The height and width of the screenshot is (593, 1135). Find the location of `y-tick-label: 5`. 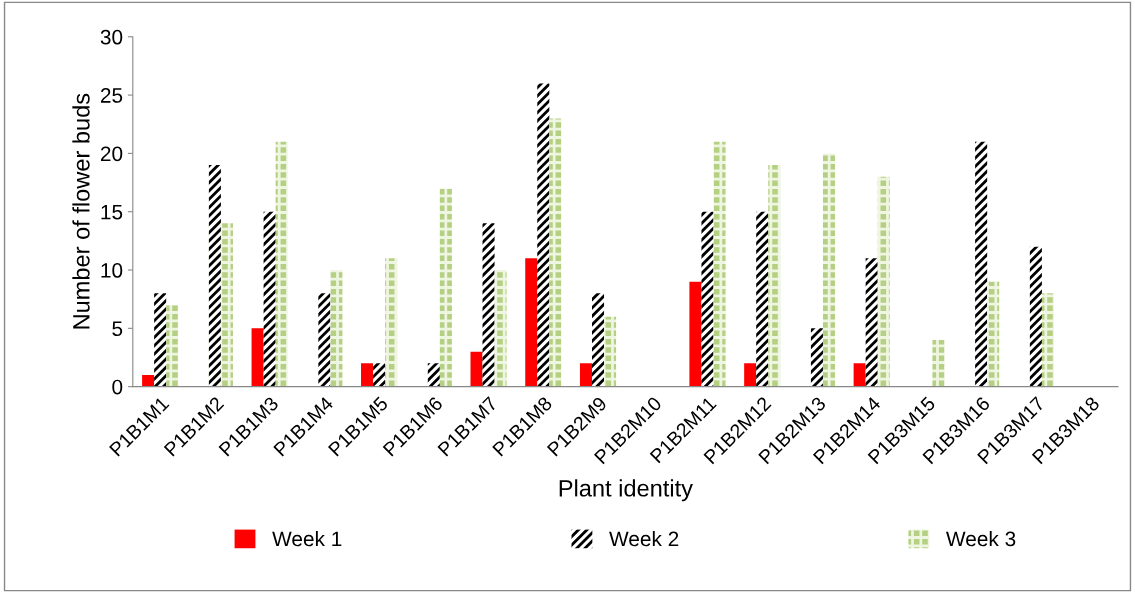

y-tick-label: 5 is located at coordinates (117, 329).